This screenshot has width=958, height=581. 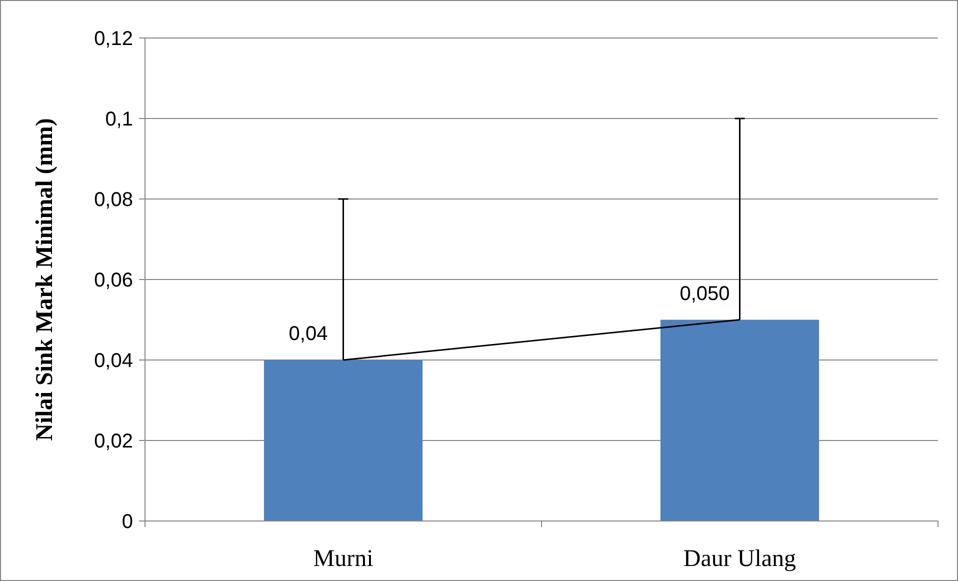 I want to click on y-tick-label: 0,06, so click(x=113, y=281).